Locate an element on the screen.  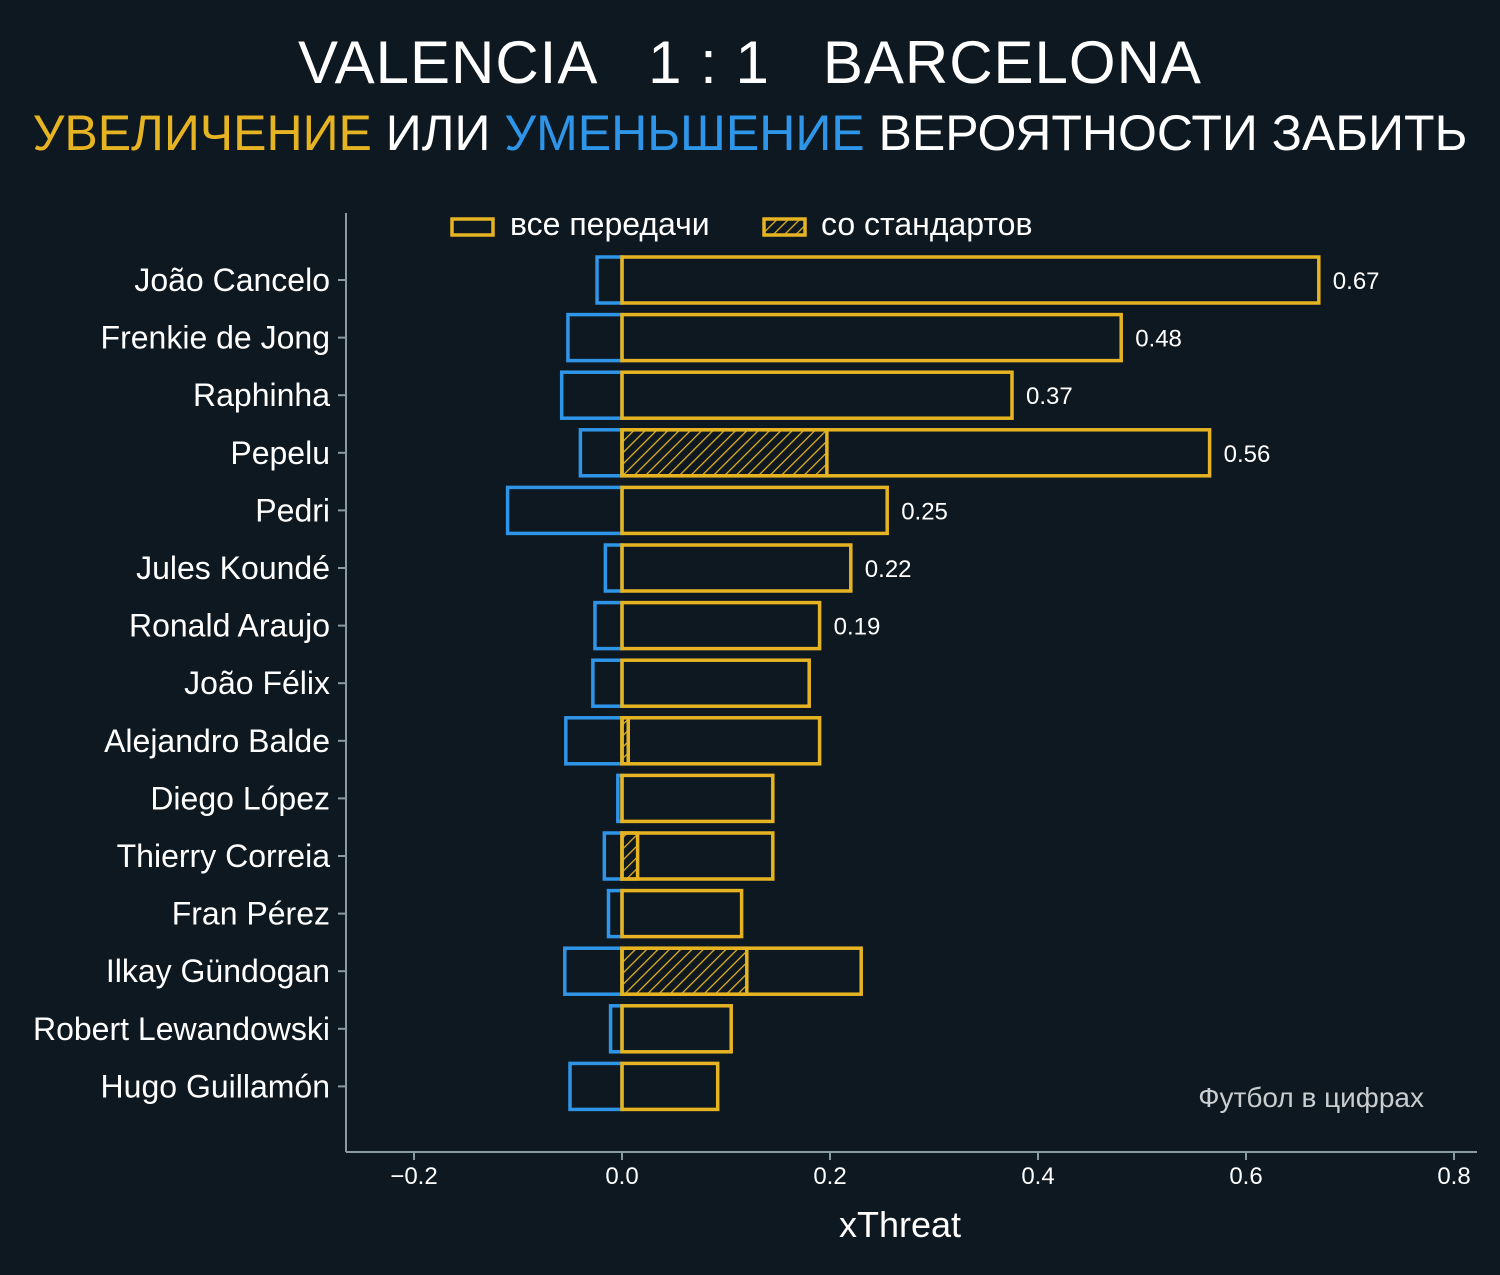
data-label: 0.19 is located at coordinates (857, 627).